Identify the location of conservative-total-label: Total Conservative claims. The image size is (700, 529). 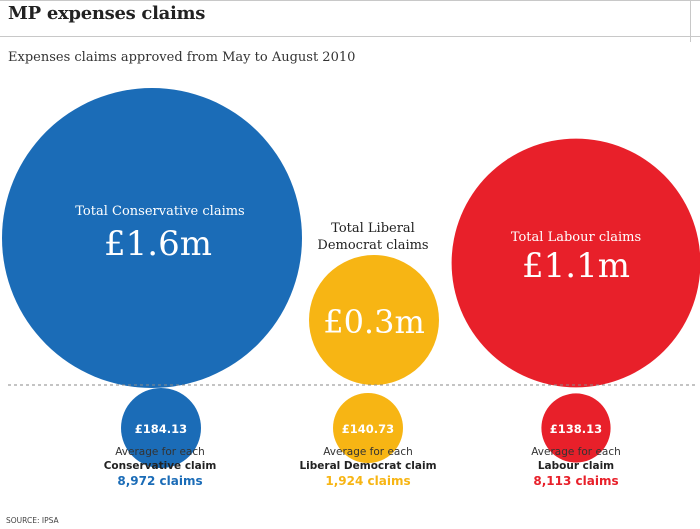
(159, 211).